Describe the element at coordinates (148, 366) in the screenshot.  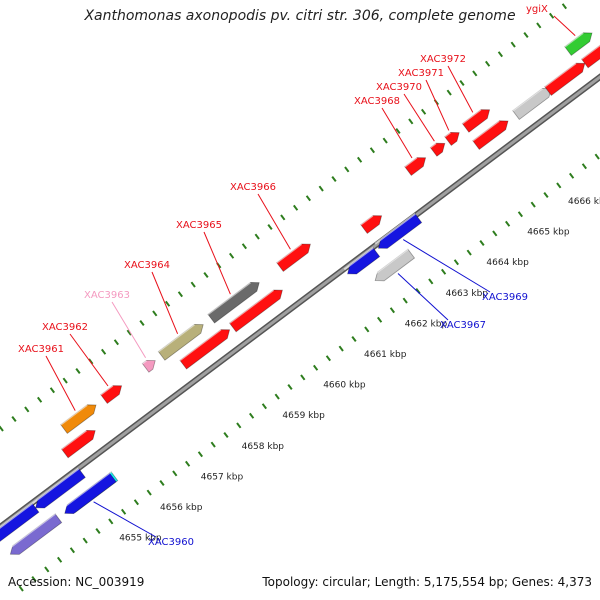
I see `XAC3963-gene-body` at that location.